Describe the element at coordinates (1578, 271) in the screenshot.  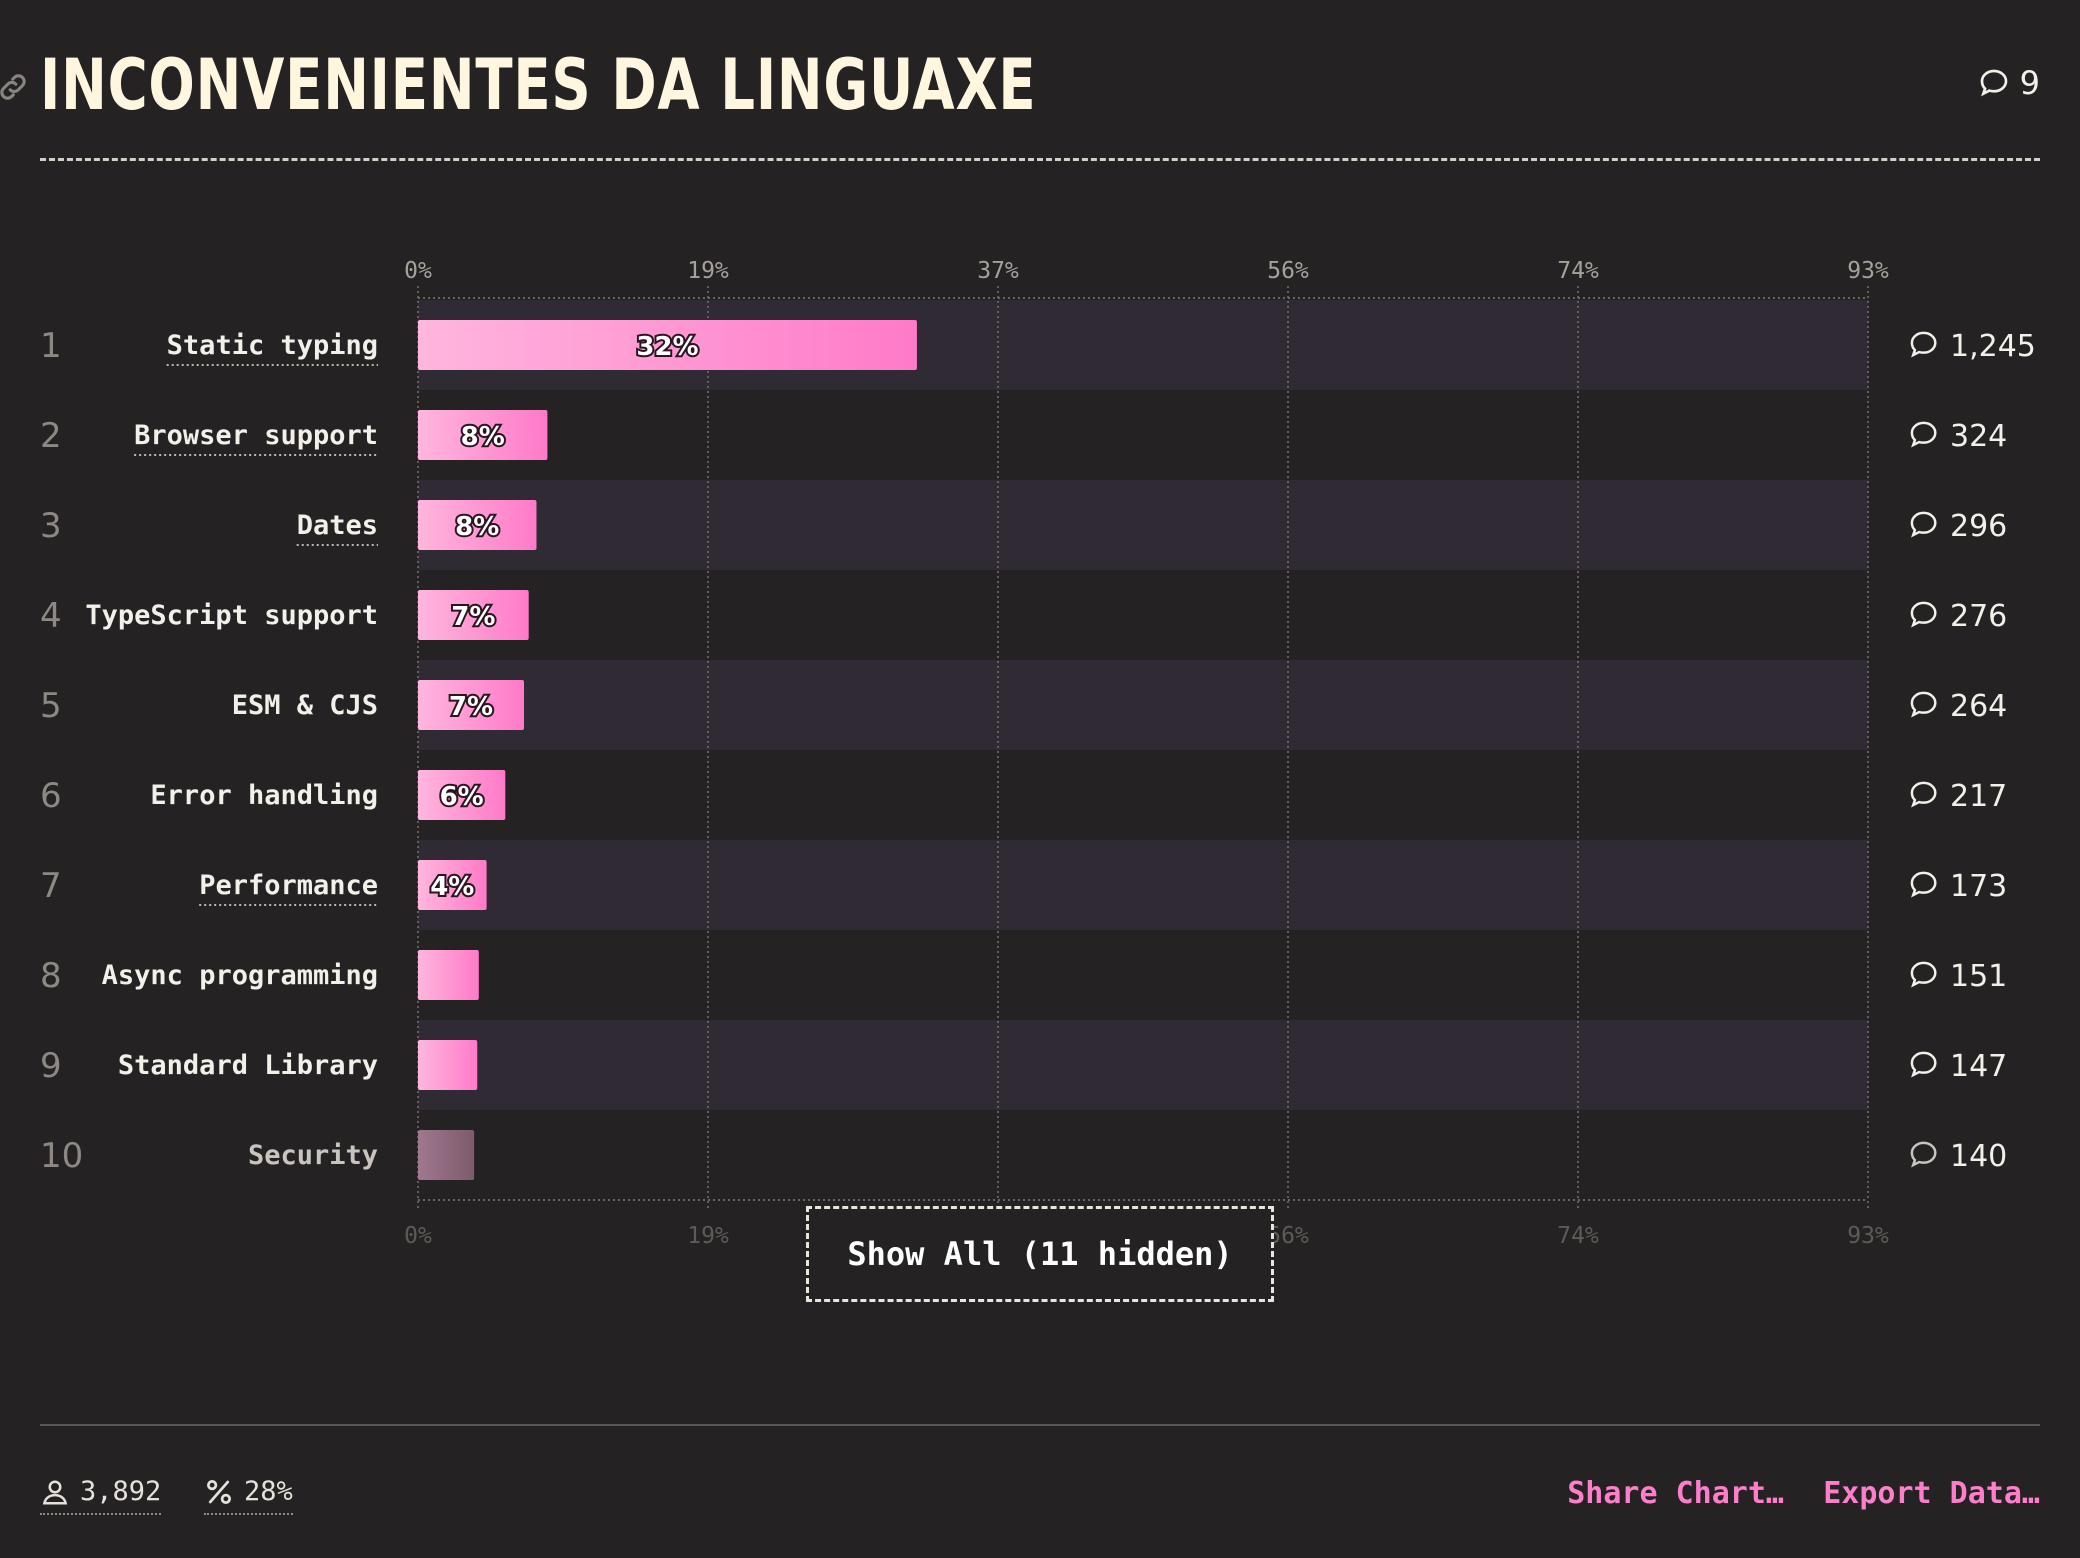
I see `x-tick-label: 74%` at that location.